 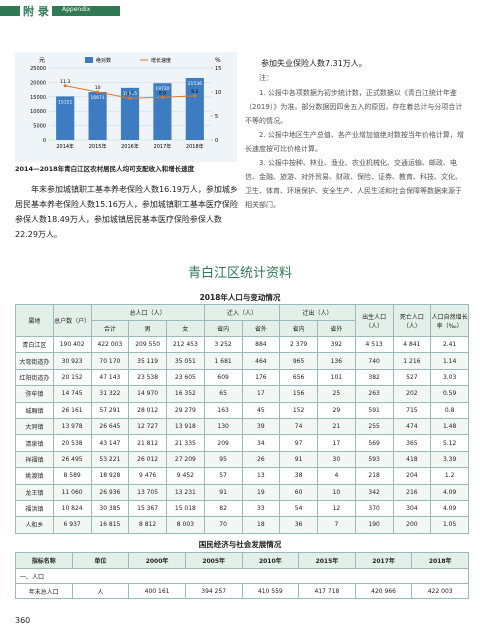 What do you see at coordinates (110, 508) in the screenshot?
I see `table-cell: 30 385` at bounding box center [110, 508].